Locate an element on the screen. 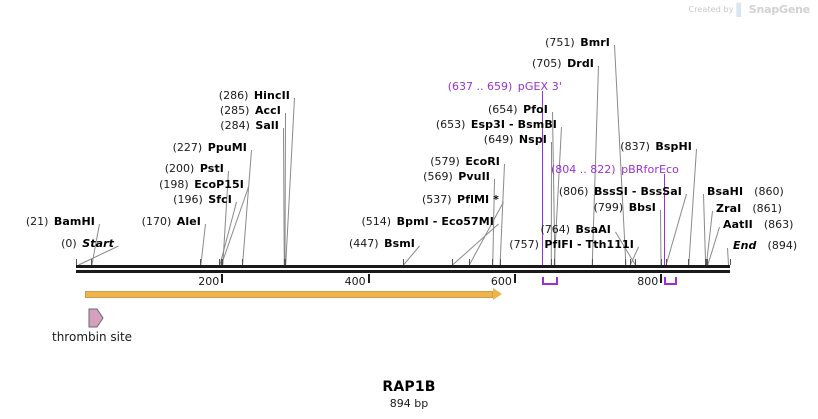  enzyme-label-pflfi-tth111i: (757) PflFI - Tth111I is located at coordinates (571, 244).